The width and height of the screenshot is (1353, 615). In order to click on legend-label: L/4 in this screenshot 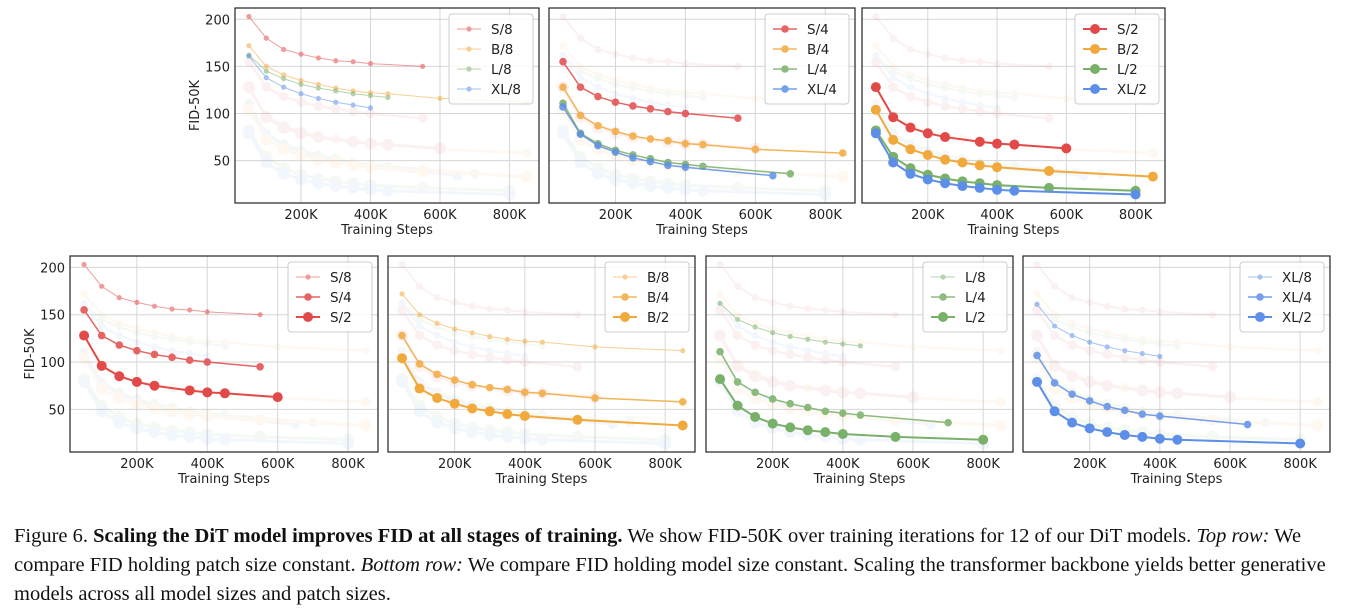, I will do `click(817, 70)`.